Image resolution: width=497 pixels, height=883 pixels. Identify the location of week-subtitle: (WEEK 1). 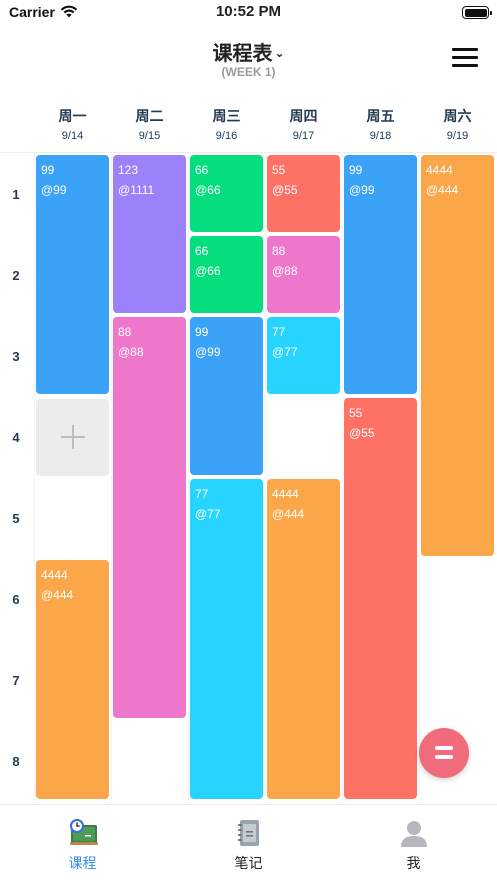
(248, 72).